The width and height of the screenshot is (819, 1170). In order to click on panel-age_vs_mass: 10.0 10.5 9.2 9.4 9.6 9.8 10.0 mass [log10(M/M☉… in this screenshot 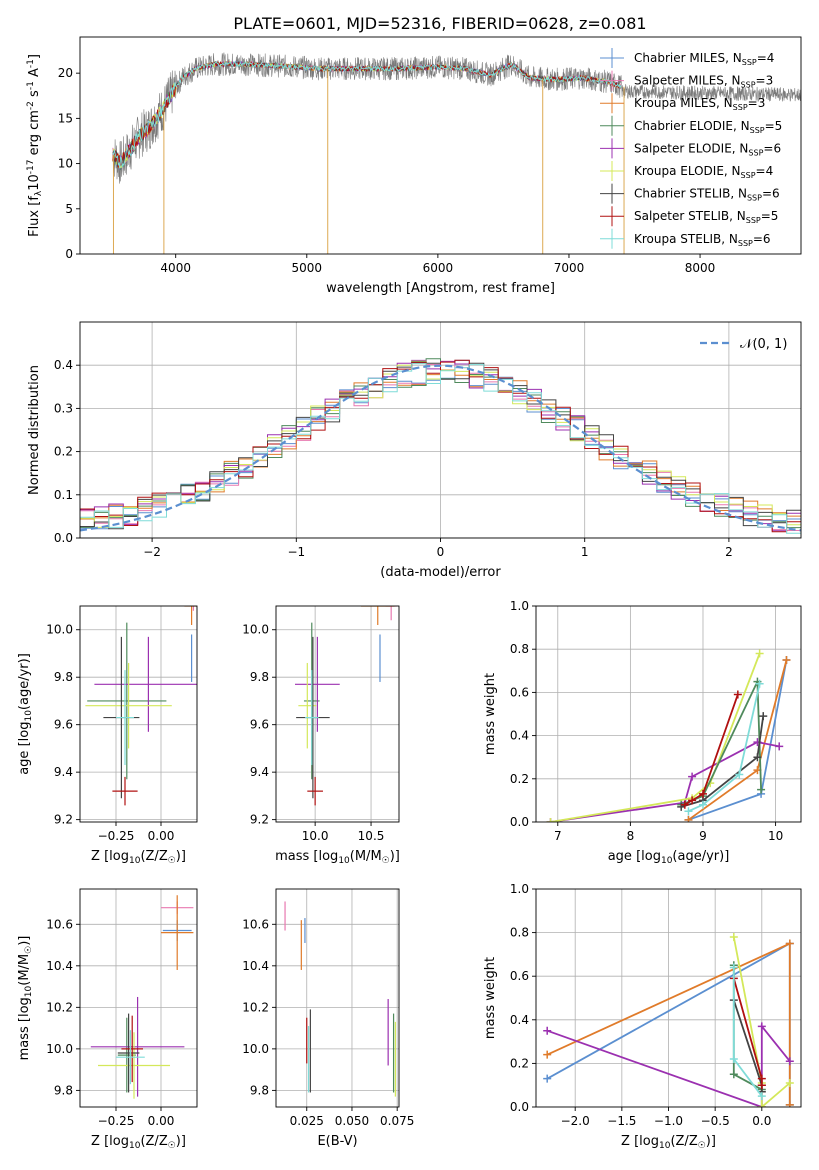, I will do `click(321, 735)`.